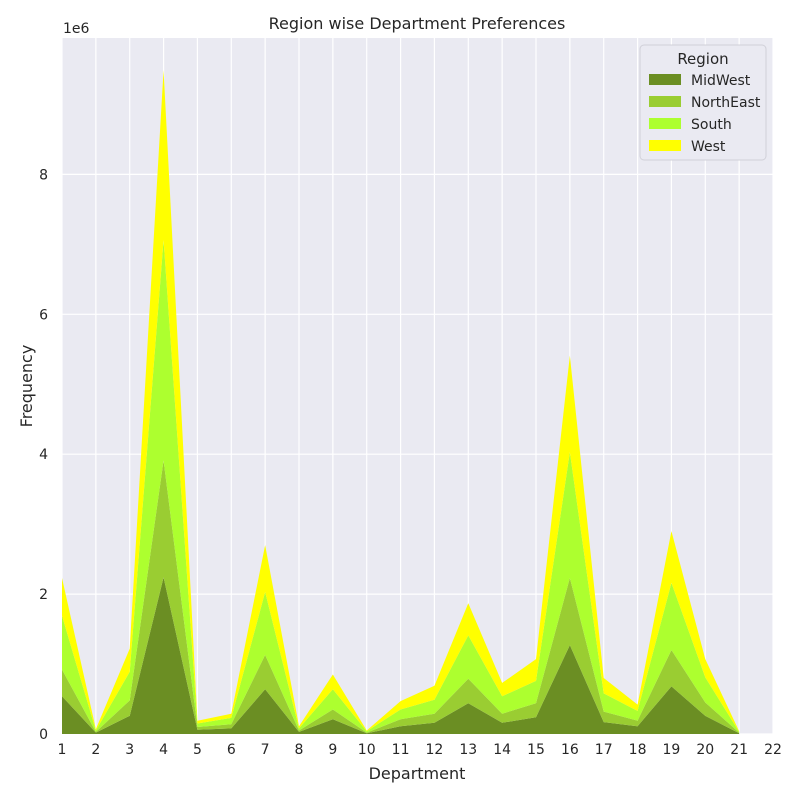 Image resolution: width=800 pixels, height=800 pixels. What do you see at coordinates (773, 750) in the screenshot?
I see `x-tick-label: 22` at bounding box center [773, 750].